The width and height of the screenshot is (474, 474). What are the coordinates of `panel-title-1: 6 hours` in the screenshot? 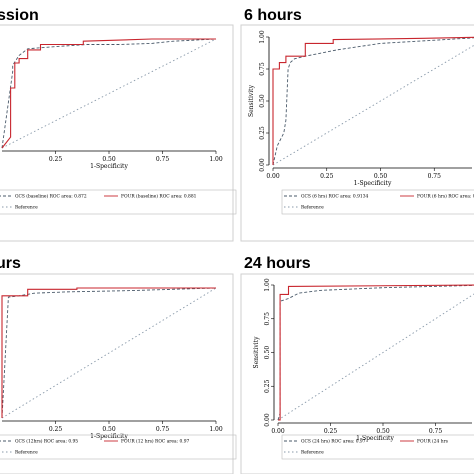 It's located at (273, 15).